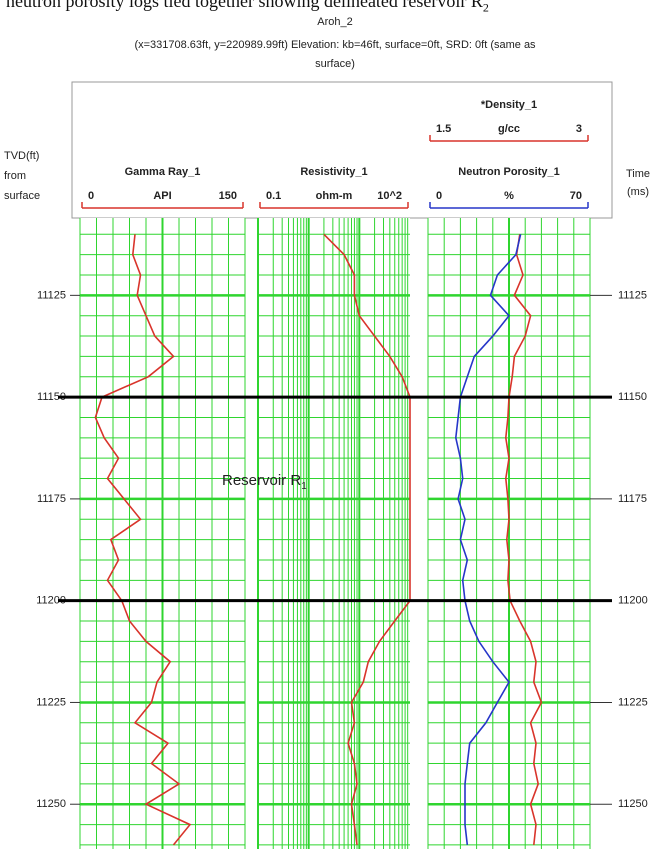 Image resolution: width=672 pixels, height=849 pixels. Describe the element at coordinates (304, 486) in the screenshot. I see `annotation-subscript: 1` at that location.